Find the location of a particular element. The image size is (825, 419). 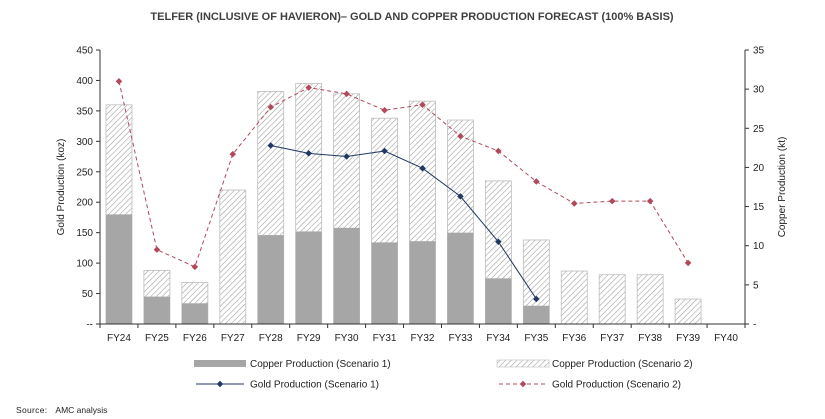

x-tick-label: FY36 is located at coordinates (574, 338).